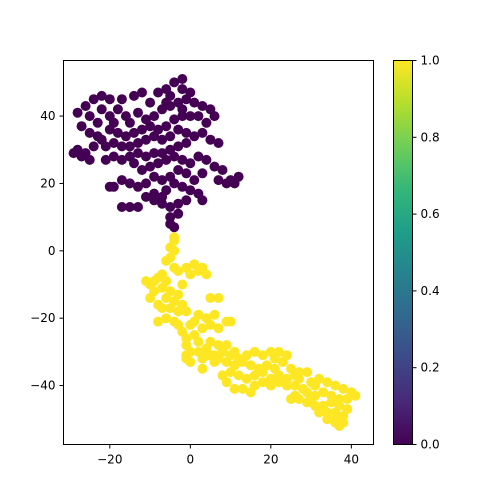  I want to click on y-tick-label: 40, so click(47, 116).